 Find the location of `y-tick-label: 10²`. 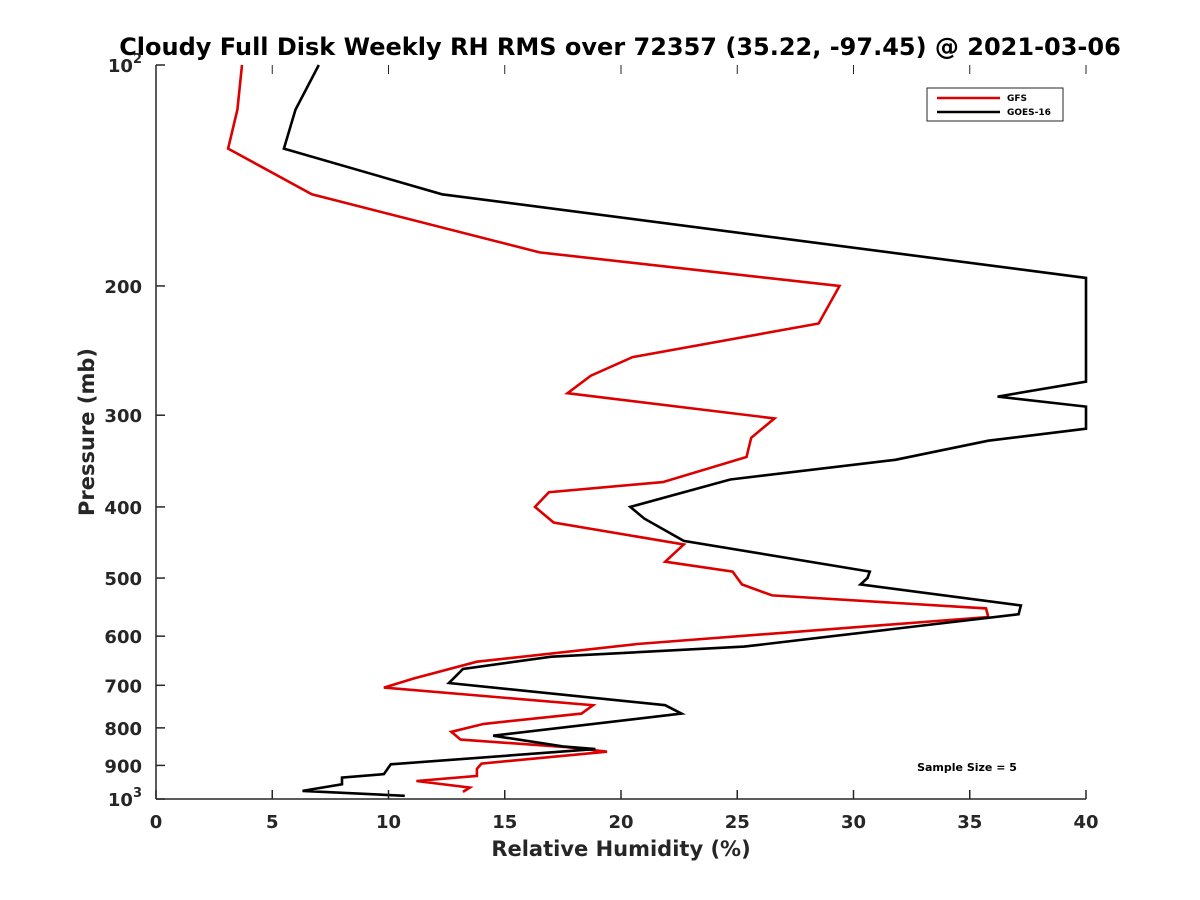

y-tick-label: 10² is located at coordinates (125, 64).